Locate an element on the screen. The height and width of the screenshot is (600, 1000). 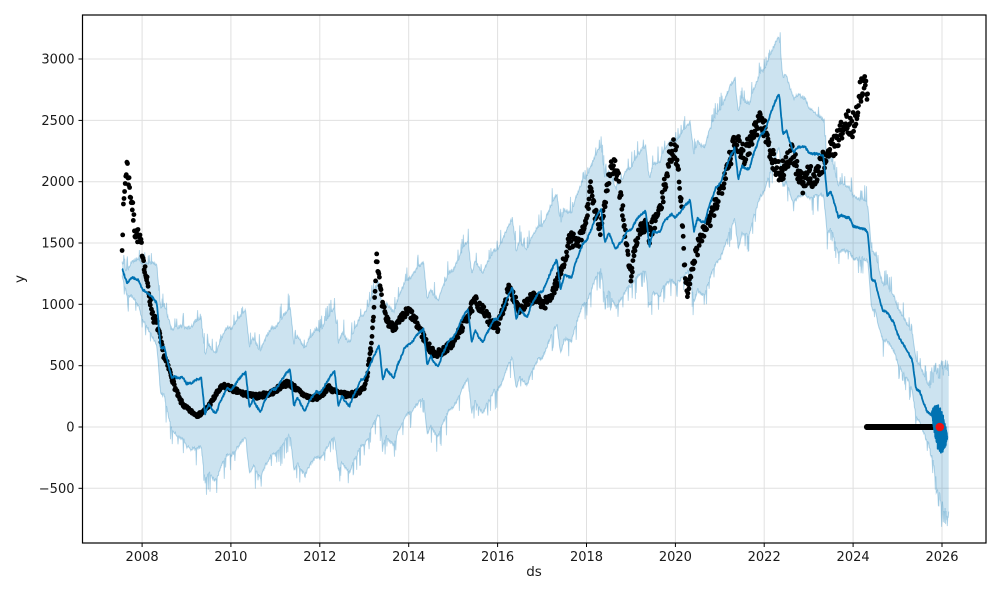
x-axis-label: ds is located at coordinates (534, 572).